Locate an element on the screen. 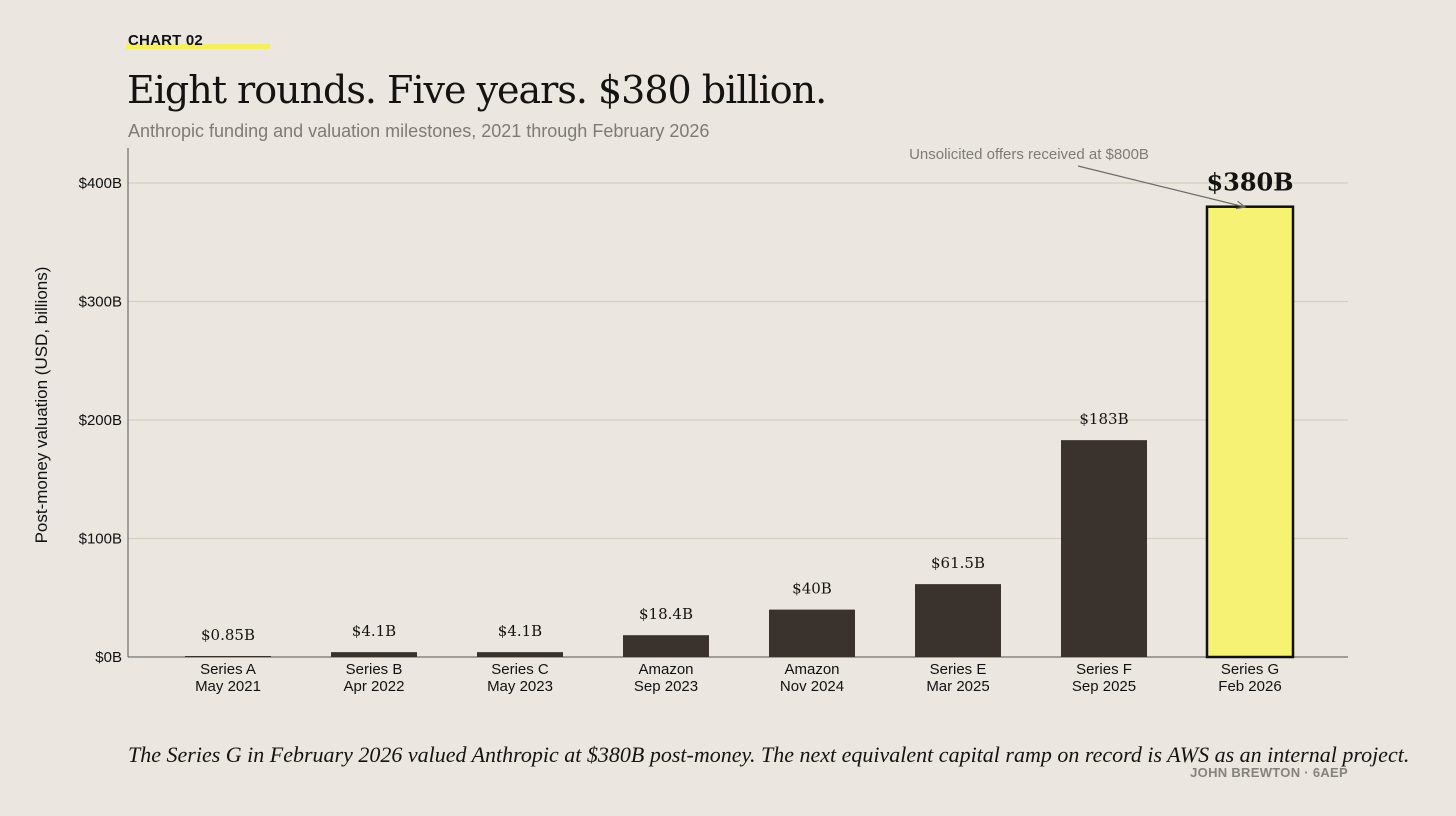 This screenshot has height=816, width=1456. x-tick-label: Series A is located at coordinates (228, 669).